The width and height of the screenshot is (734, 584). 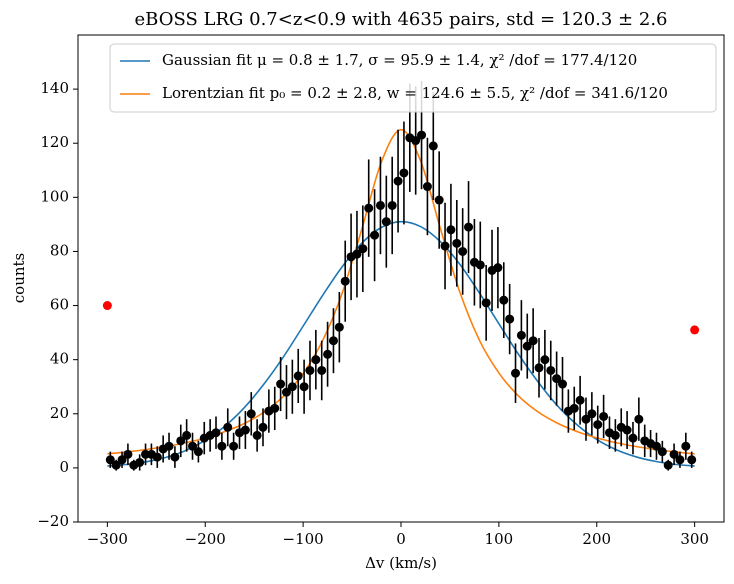 What do you see at coordinates (59, 413) in the screenshot?
I see `y-tick-label: 20` at bounding box center [59, 413].